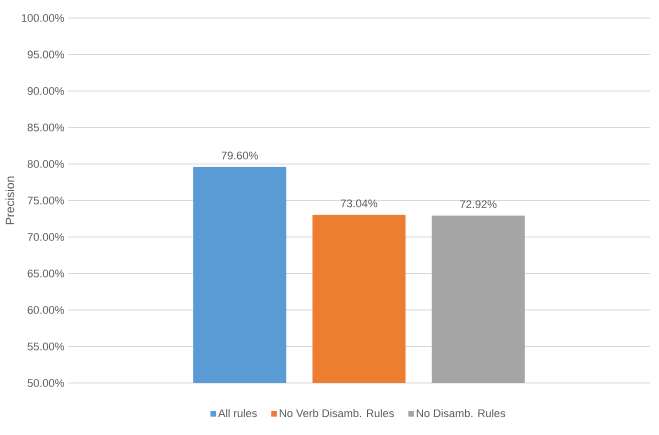  What do you see at coordinates (46, 164) in the screenshot?
I see `y-tick-label: 80.00%` at bounding box center [46, 164].